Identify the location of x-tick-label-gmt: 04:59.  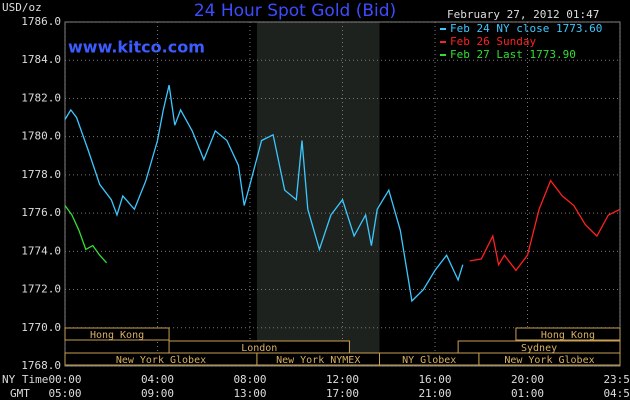
(616, 393).